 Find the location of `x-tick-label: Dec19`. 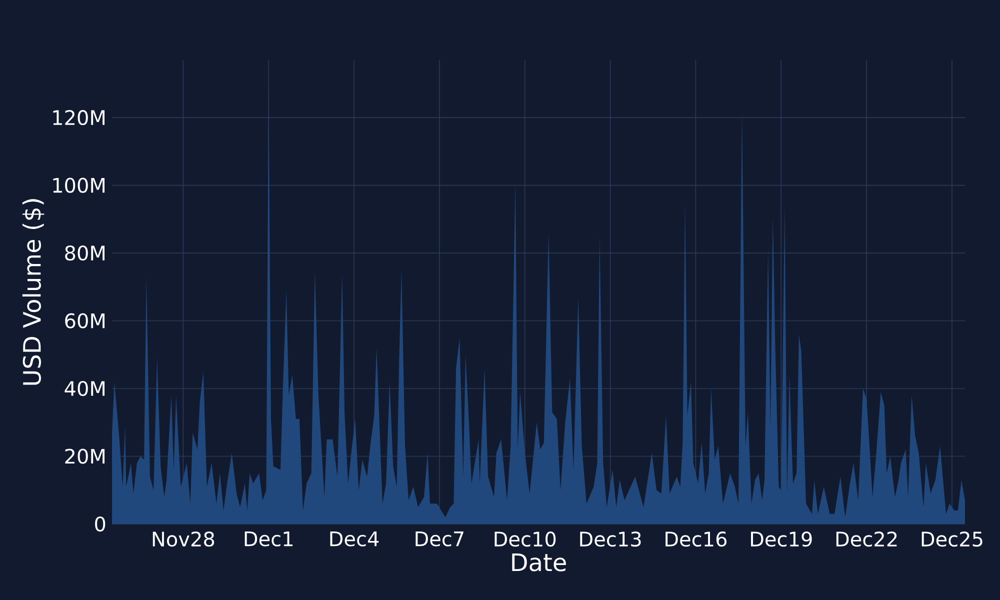

x-tick-label: Dec19 is located at coordinates (781, 539).